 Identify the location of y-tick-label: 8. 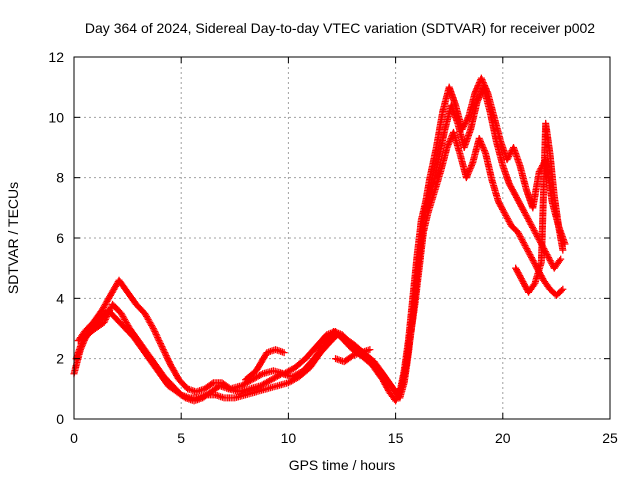
(60, 178).